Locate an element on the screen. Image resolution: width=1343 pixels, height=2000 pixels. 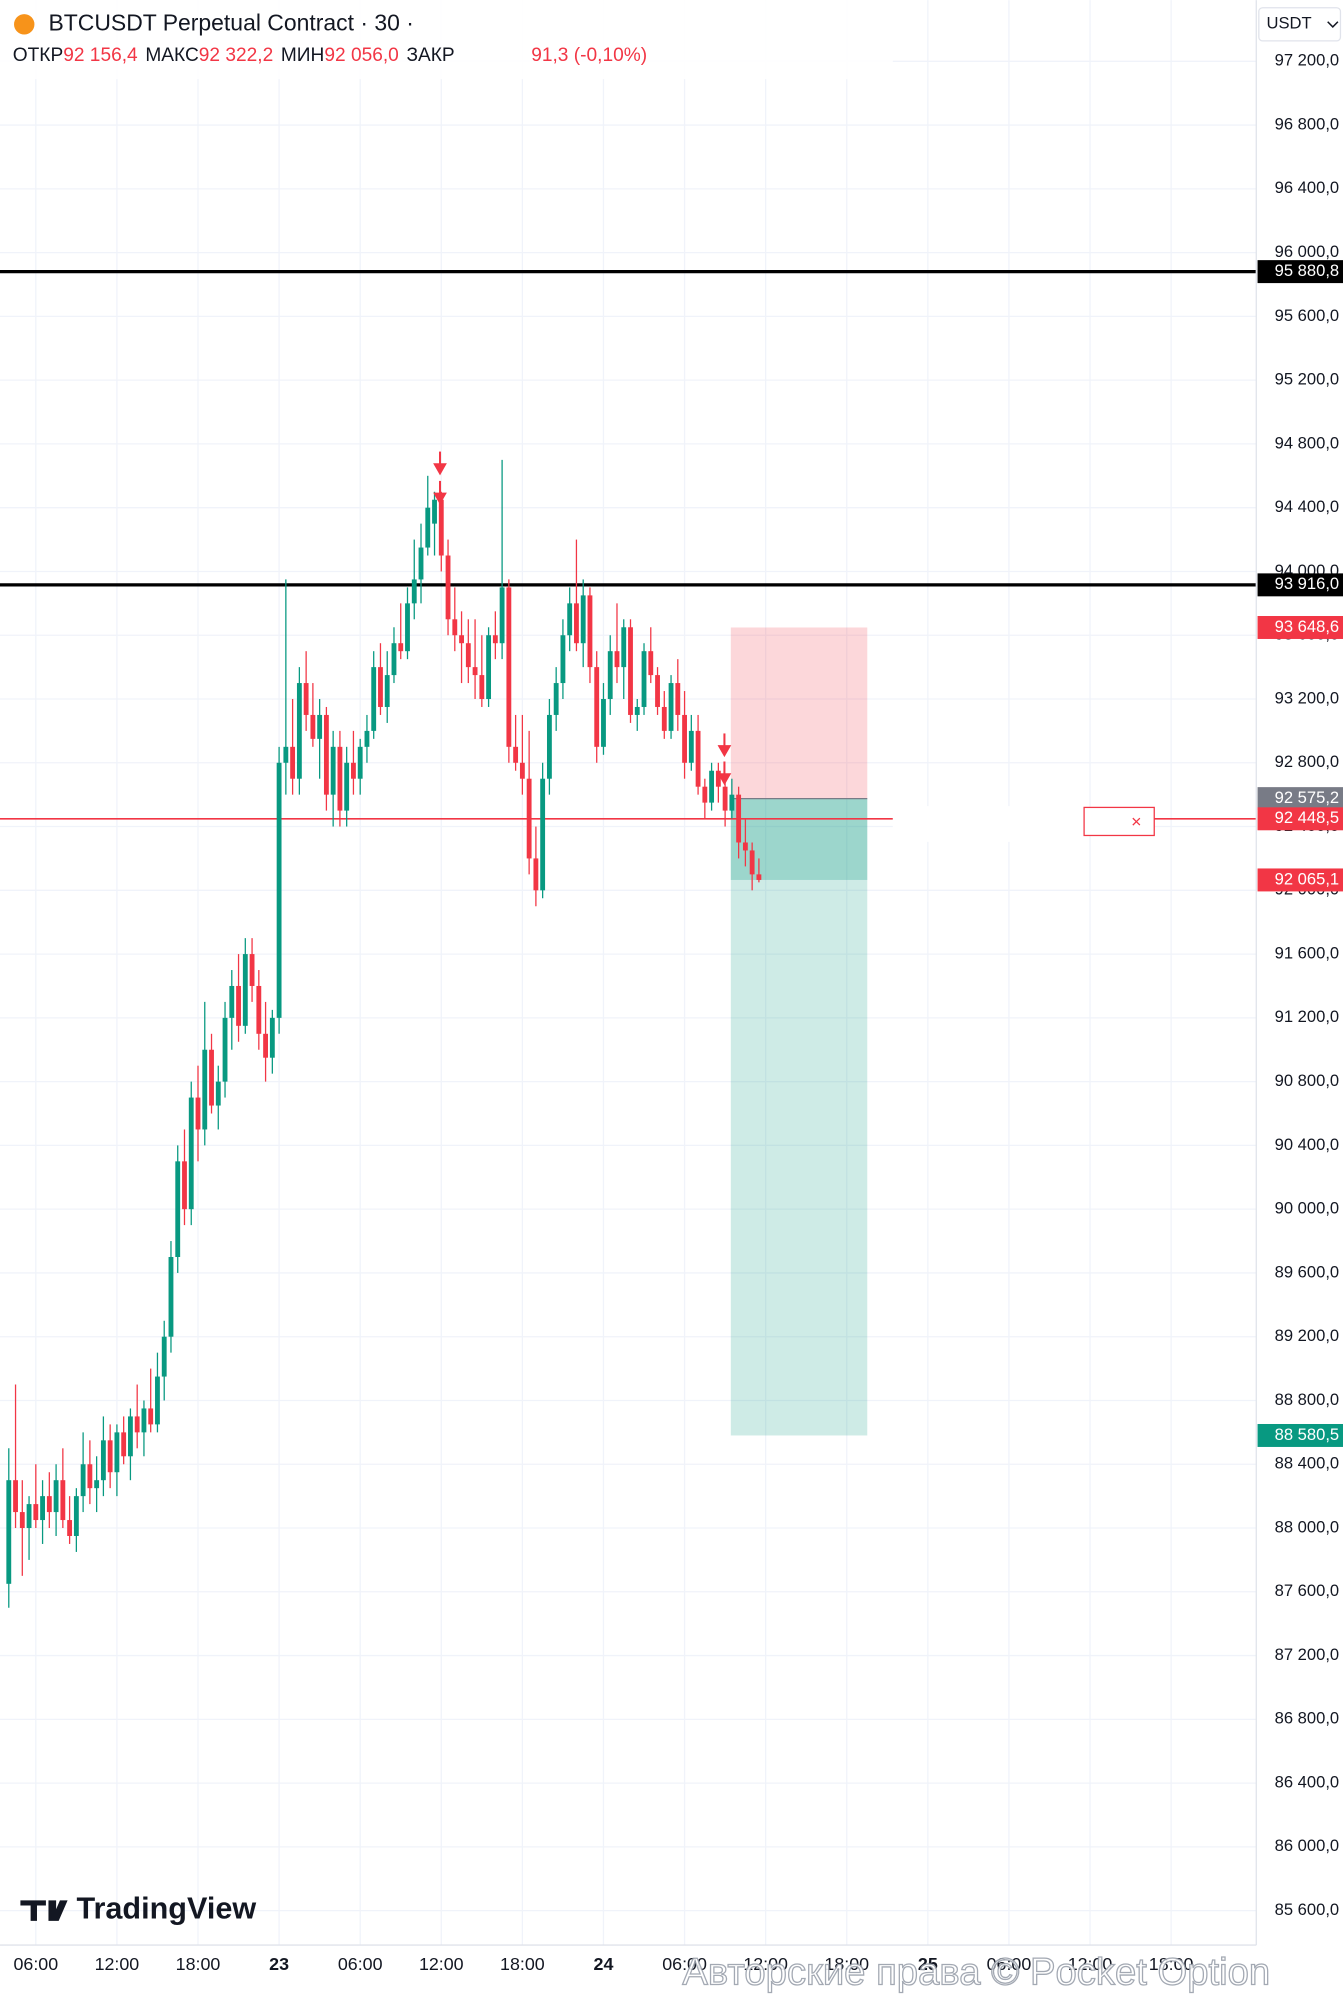
x-tick-label: 18:00 is located at coordinates (846, 1964).